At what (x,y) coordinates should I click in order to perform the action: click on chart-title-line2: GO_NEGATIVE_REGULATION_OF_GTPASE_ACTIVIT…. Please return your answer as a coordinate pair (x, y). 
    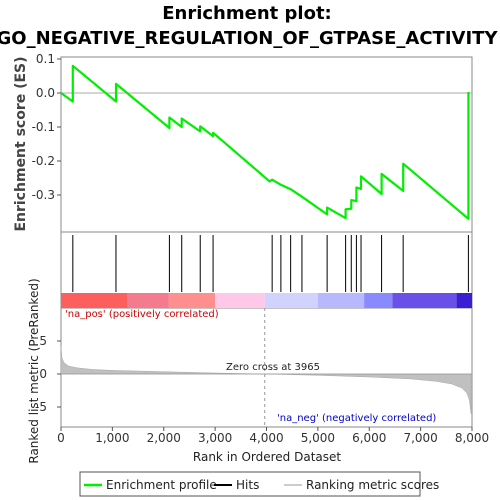
    Looking at the image, I should click on (249, 38).